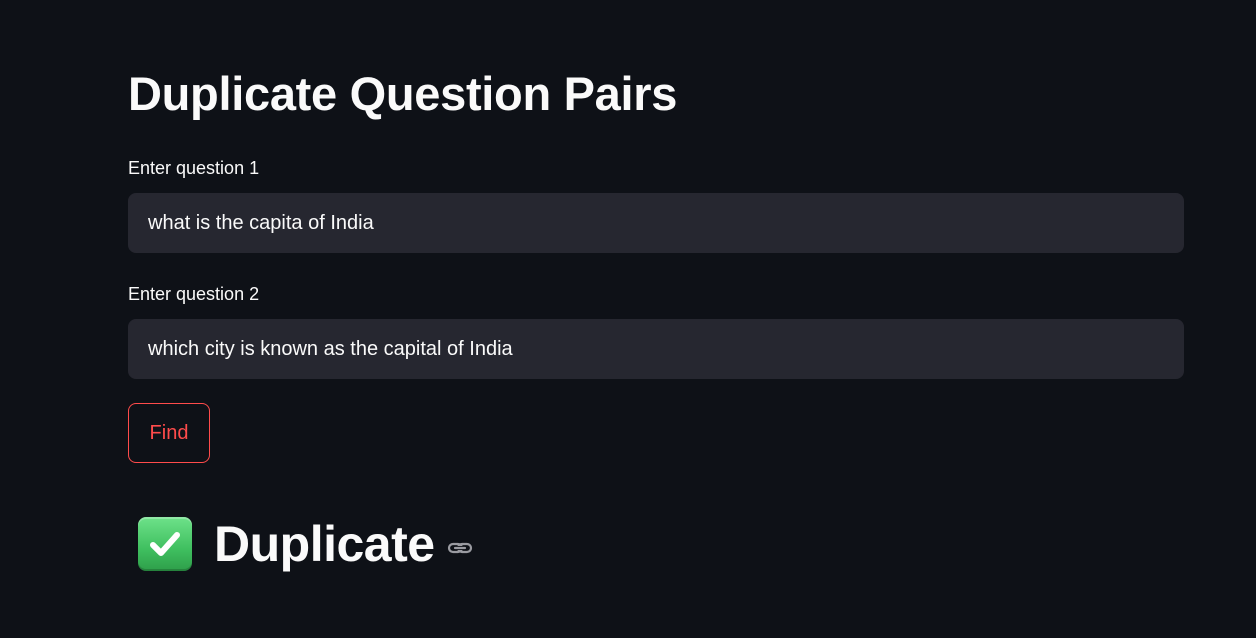 The image size is (1256, 638). Describe the element at coordinates (169, 433) in the screenshot. I see `find-button: Find` at that location.